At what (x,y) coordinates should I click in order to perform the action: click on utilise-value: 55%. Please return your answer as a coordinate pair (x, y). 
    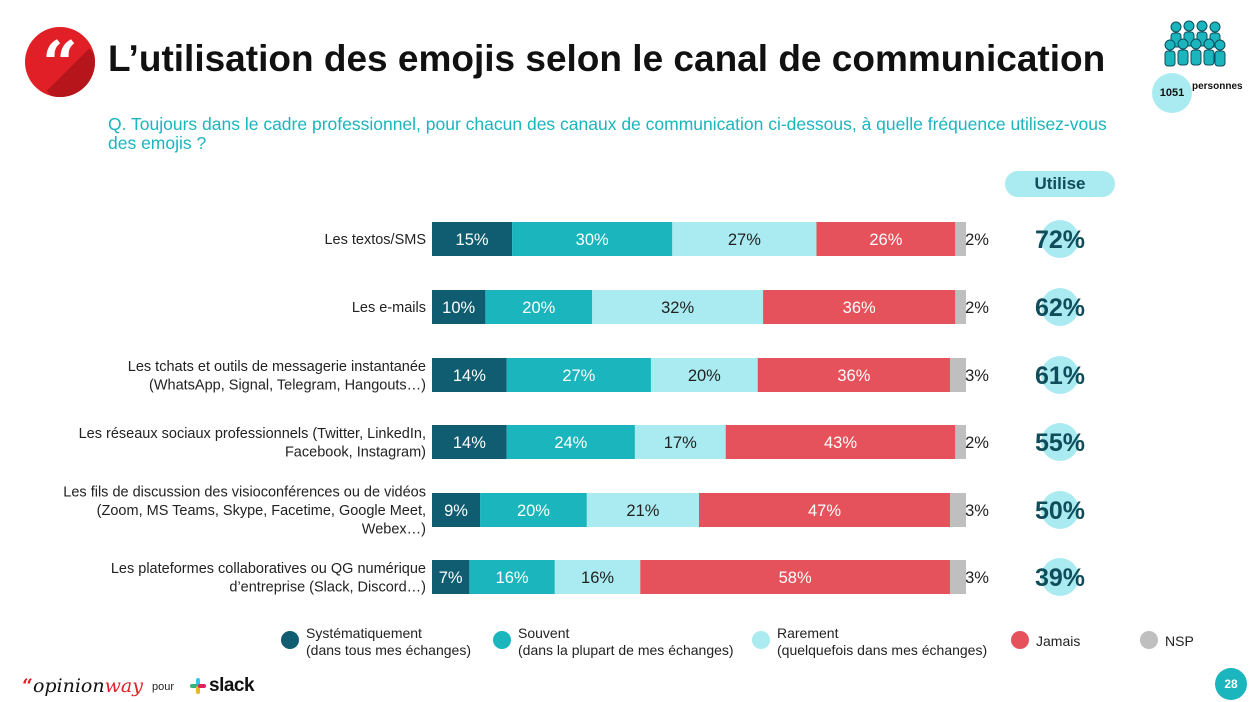
    Looking at the image, I should click on (1060, 443).